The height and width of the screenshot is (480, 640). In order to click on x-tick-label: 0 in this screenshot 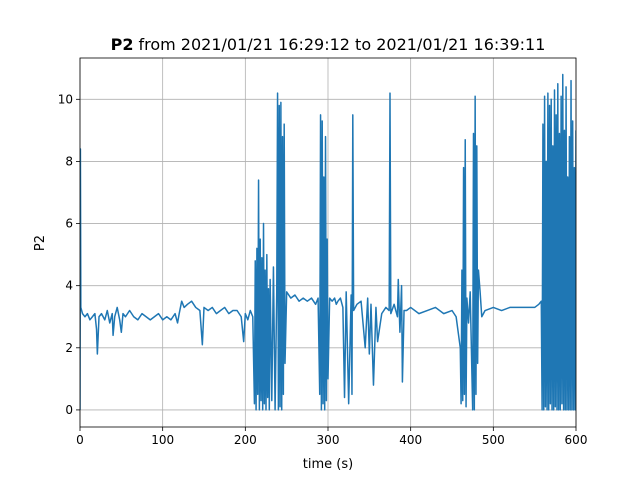, I will do `click(80, 440)`.